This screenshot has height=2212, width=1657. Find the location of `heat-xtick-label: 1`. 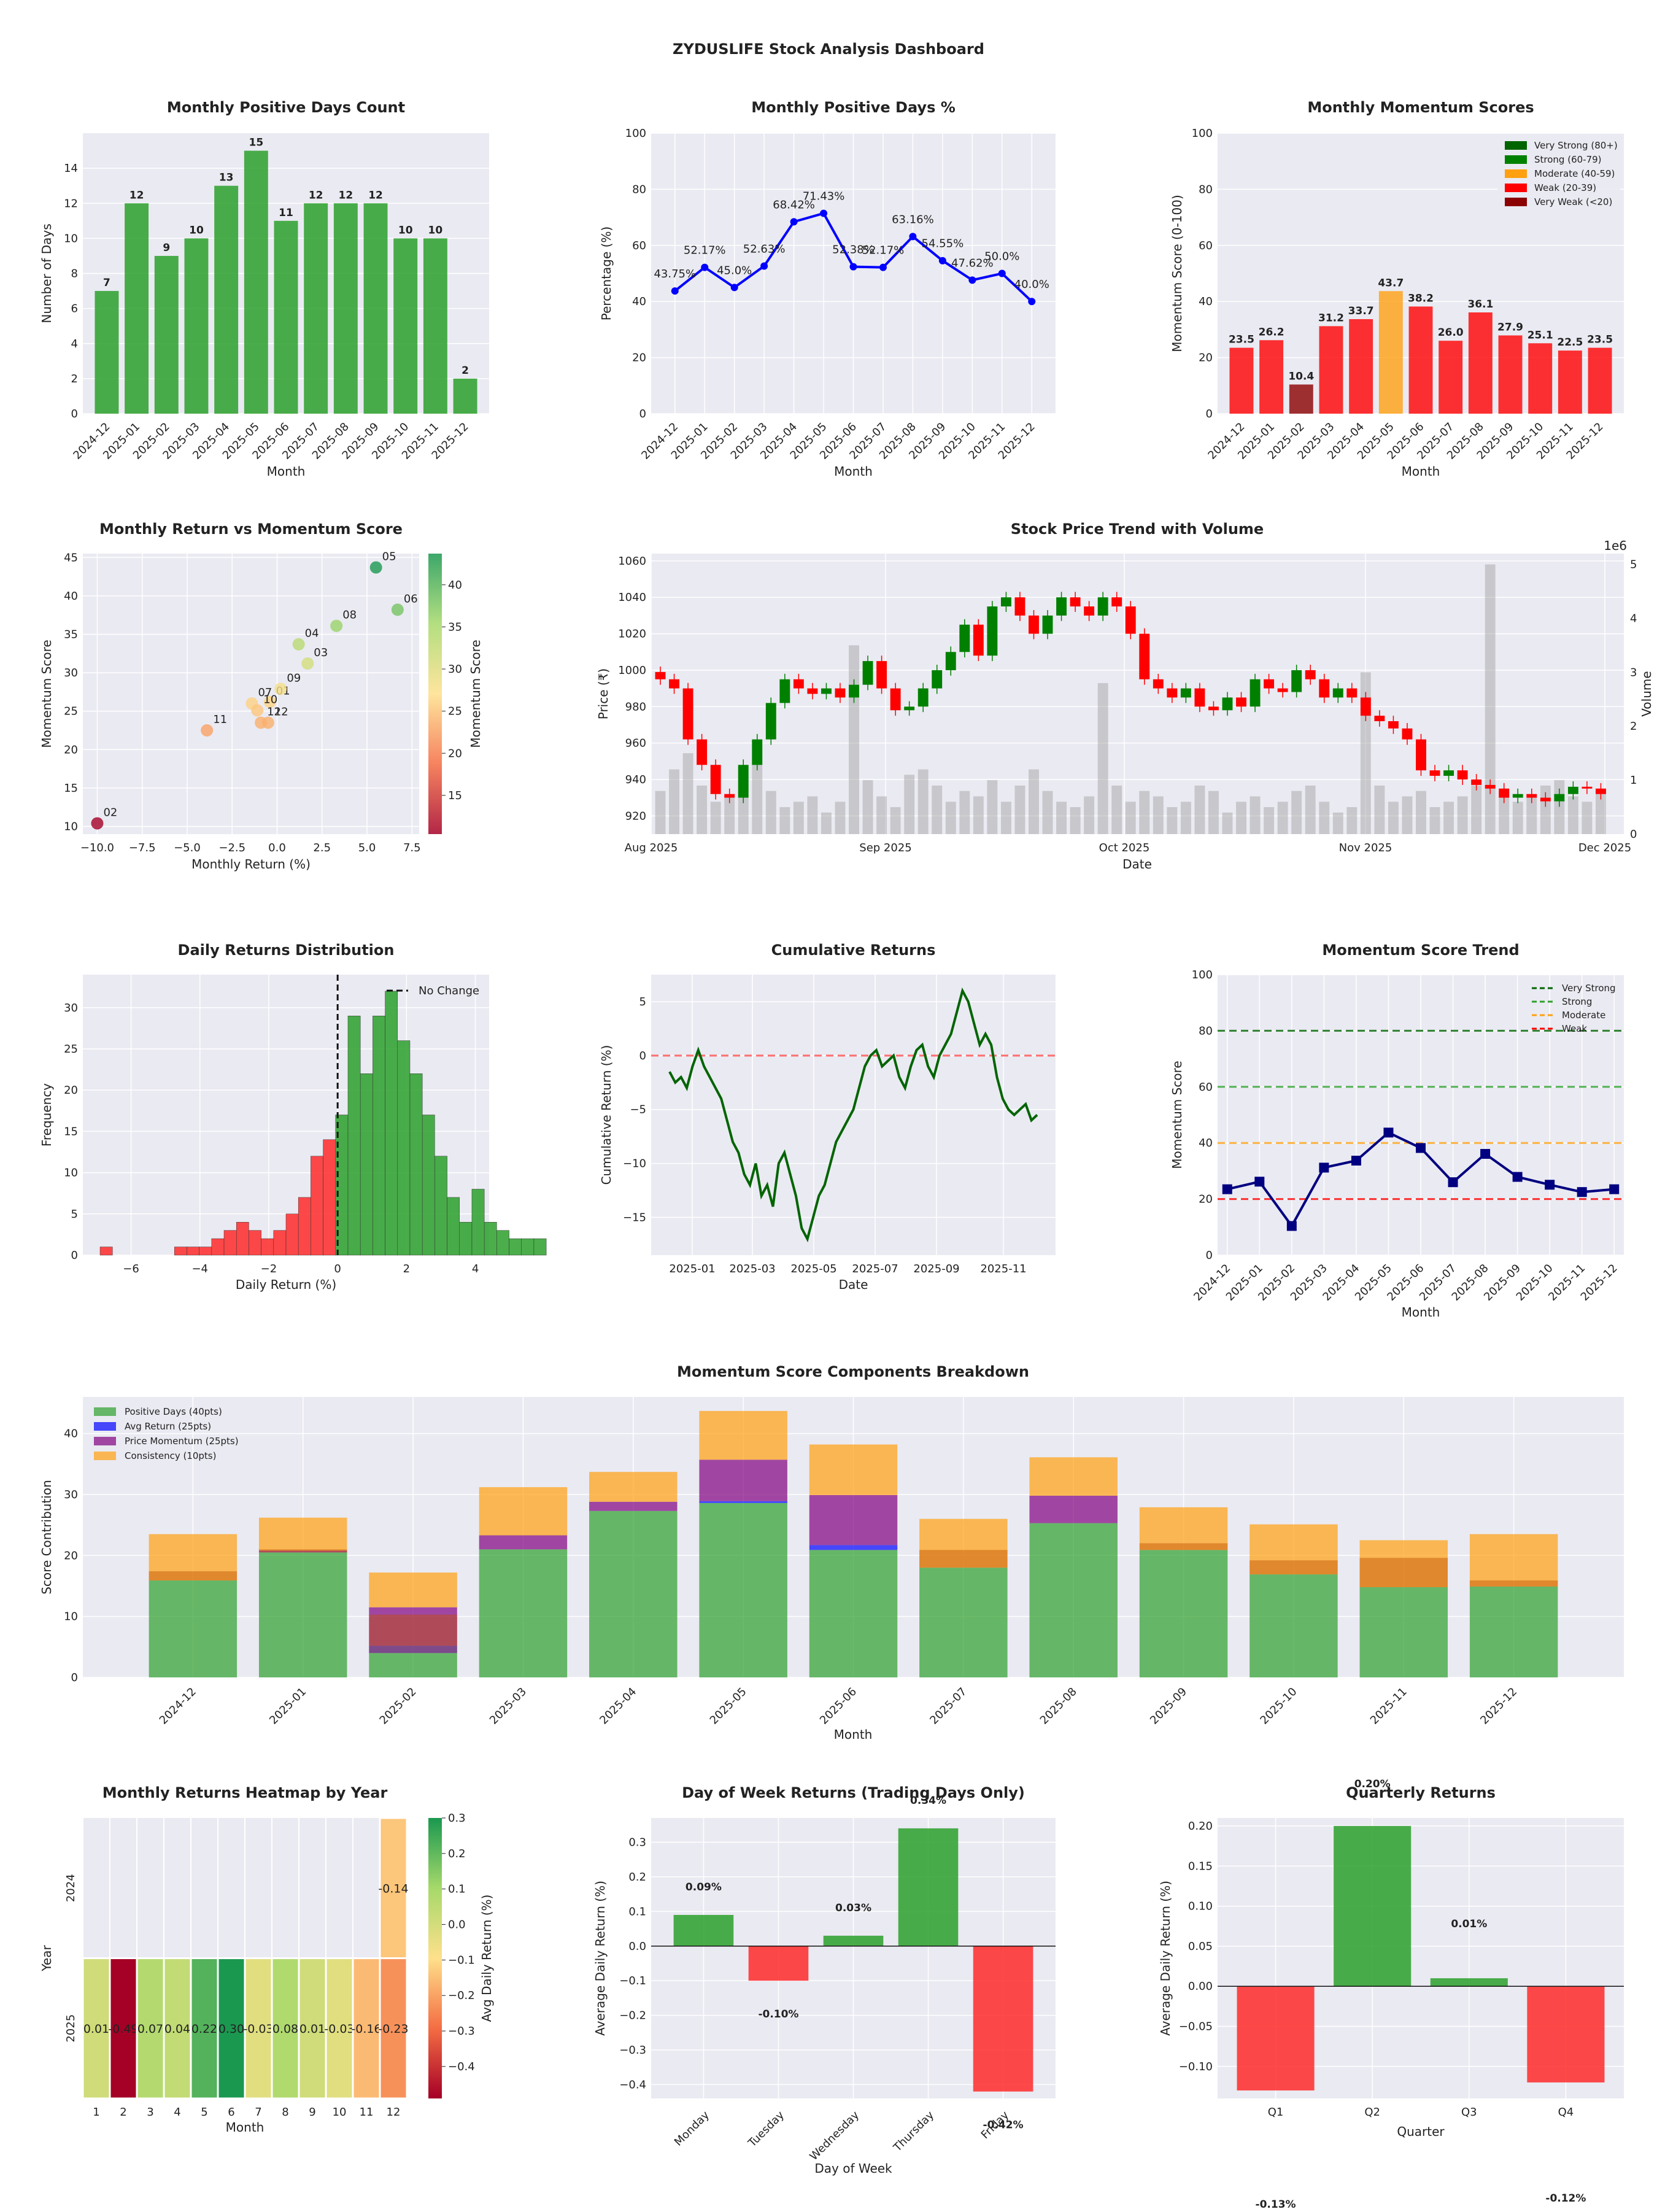

heat-xtick-label: 1 is located at coordinates (96, 2112).